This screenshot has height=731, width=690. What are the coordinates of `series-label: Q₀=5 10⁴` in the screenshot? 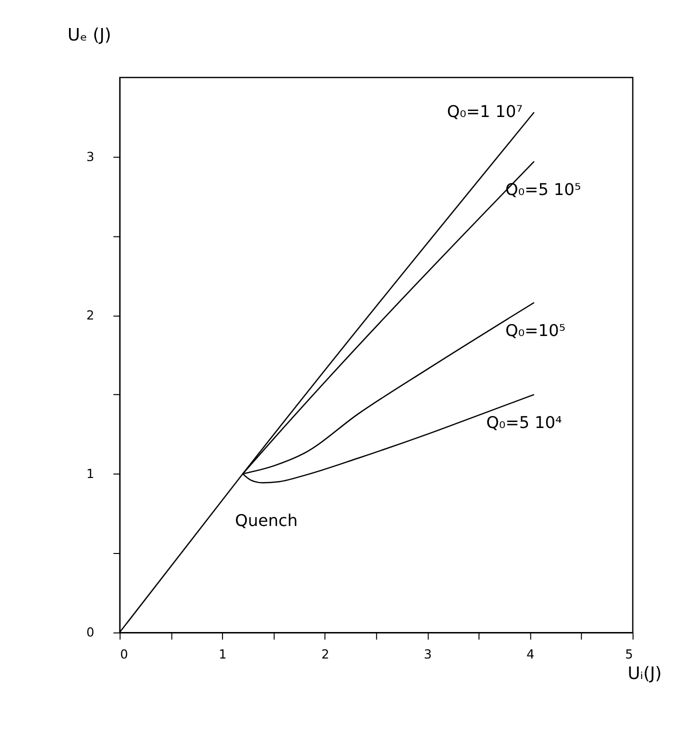 It's located at (524, 422).